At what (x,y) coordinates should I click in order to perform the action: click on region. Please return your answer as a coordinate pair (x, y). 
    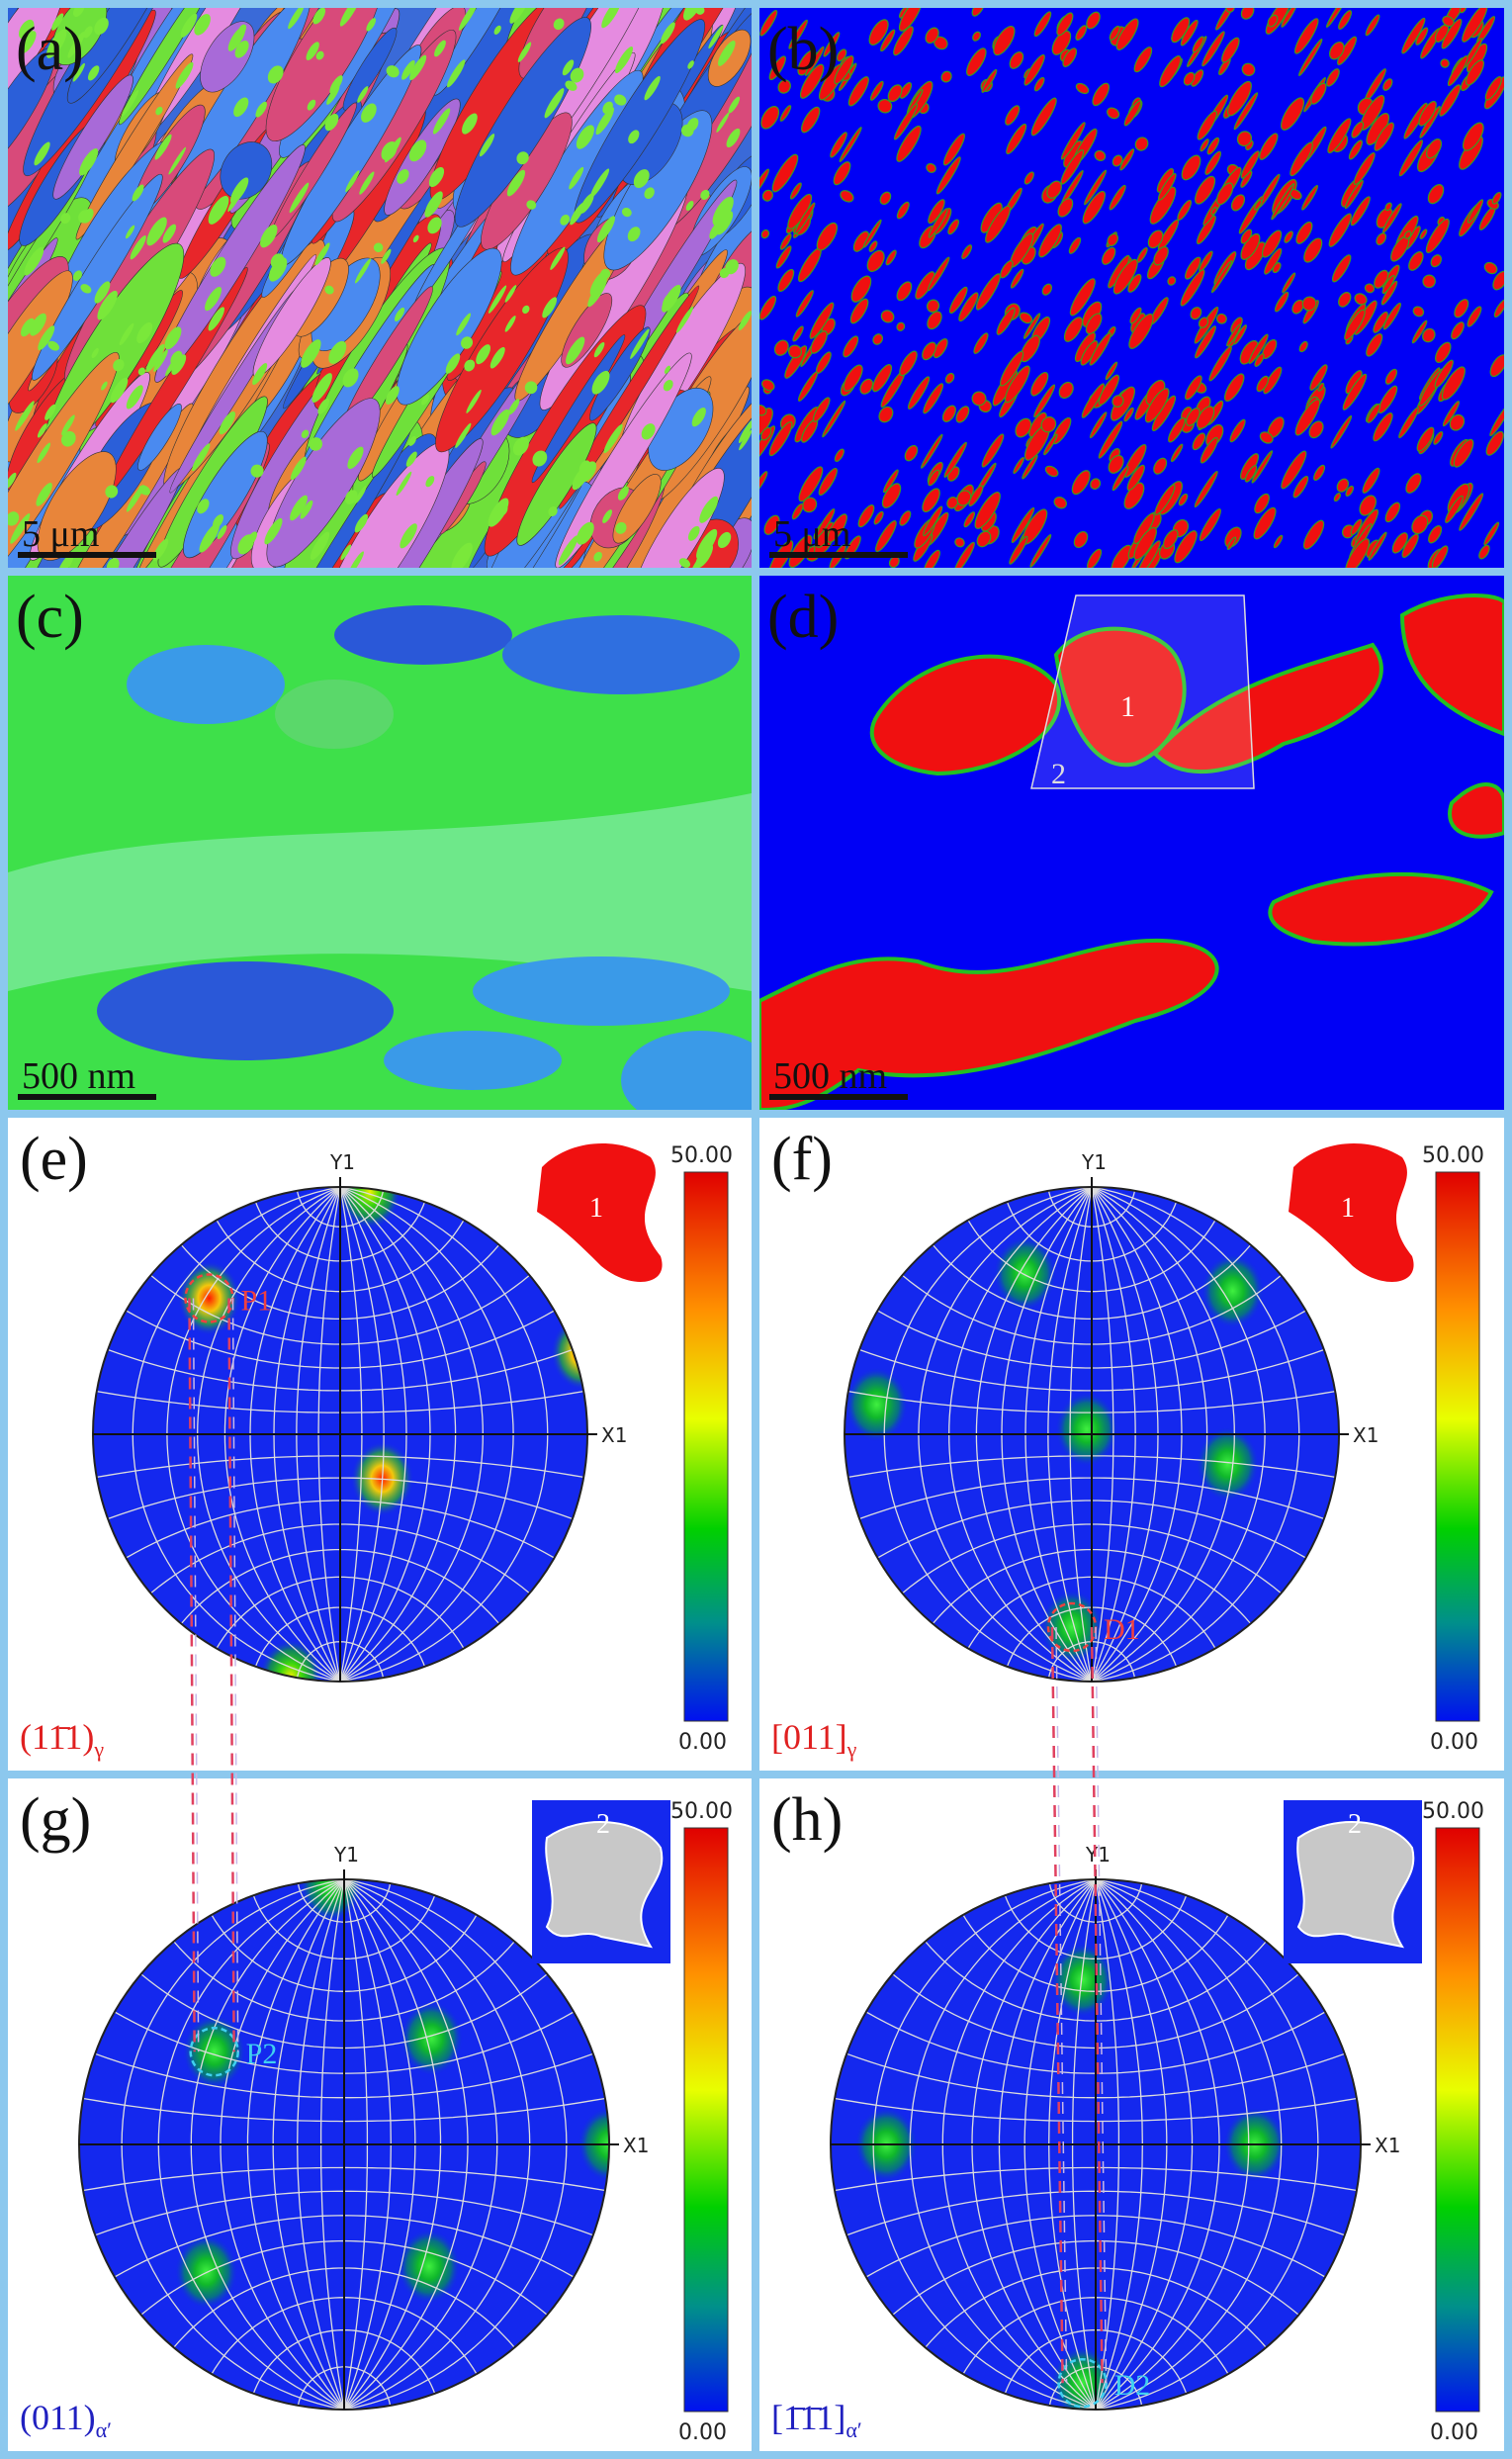
    Looking at the image, I should click on (380, 892).